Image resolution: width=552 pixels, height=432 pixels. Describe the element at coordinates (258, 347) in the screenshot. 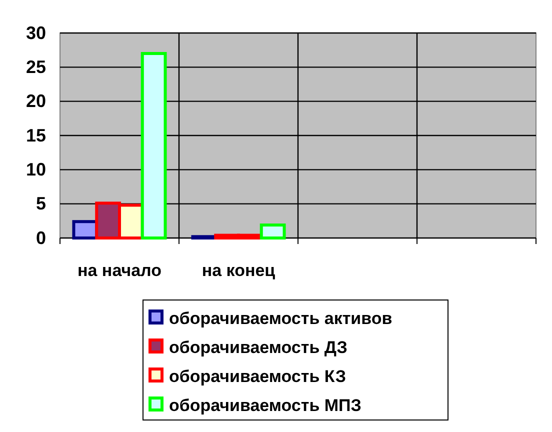

I see `legend-label: оборачиваемость ДЗ` at that location.